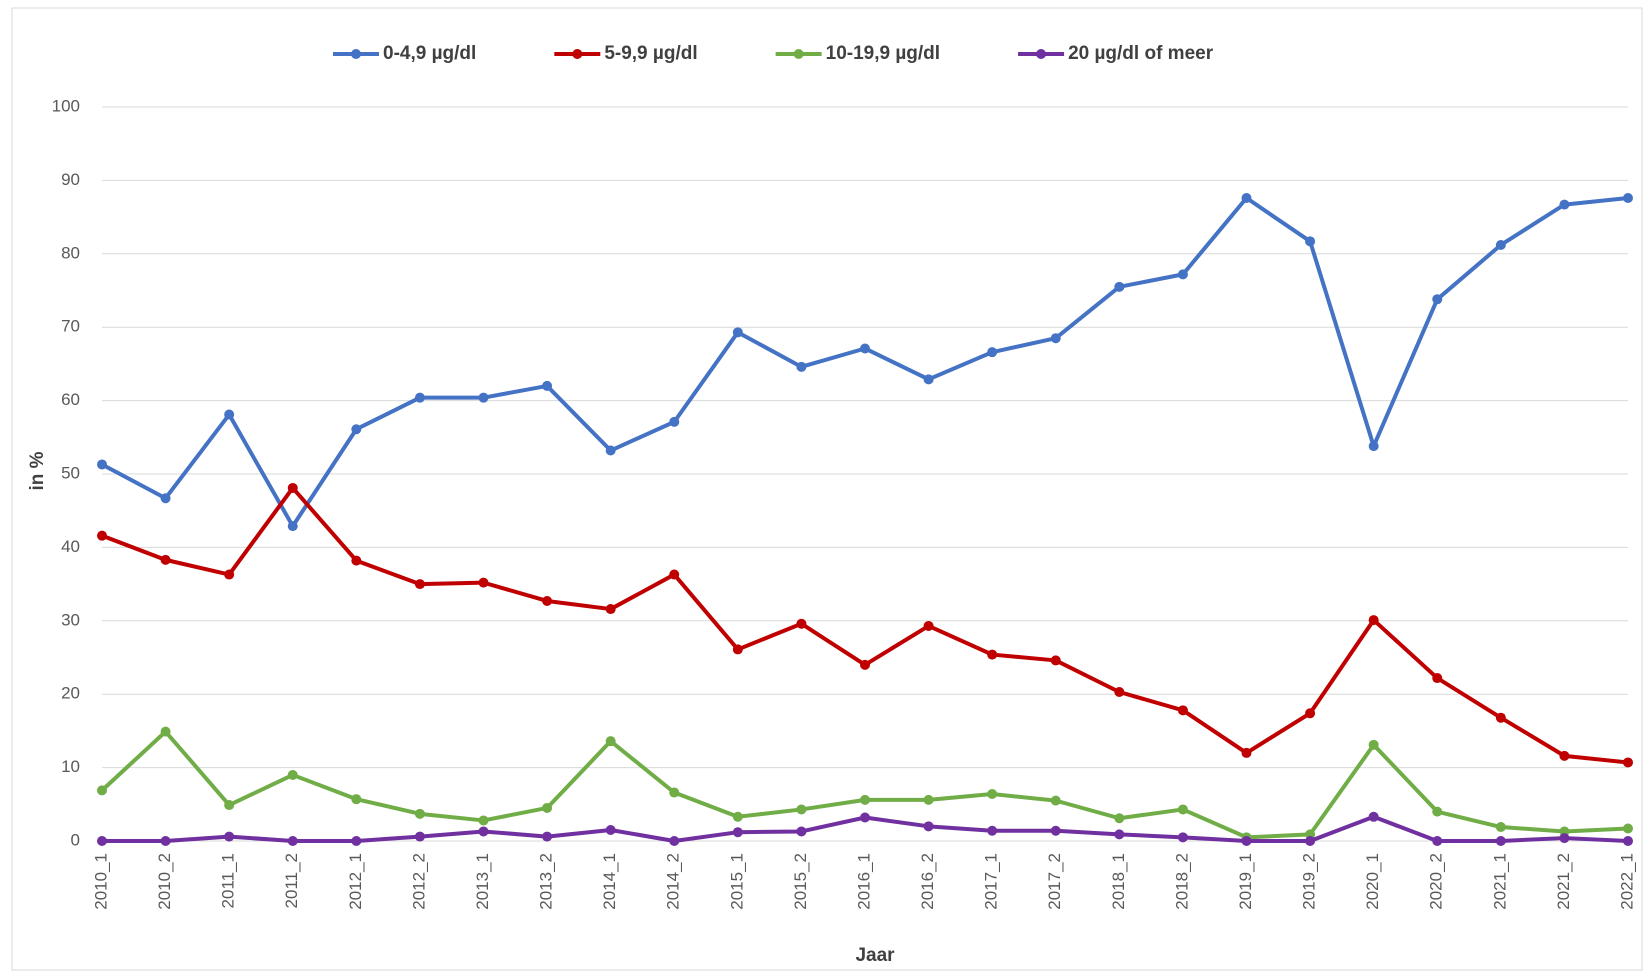 The height and width of the screenshot is (976, 1648). I want to click on x-tick-label: 2012_2, so click(418, 881).